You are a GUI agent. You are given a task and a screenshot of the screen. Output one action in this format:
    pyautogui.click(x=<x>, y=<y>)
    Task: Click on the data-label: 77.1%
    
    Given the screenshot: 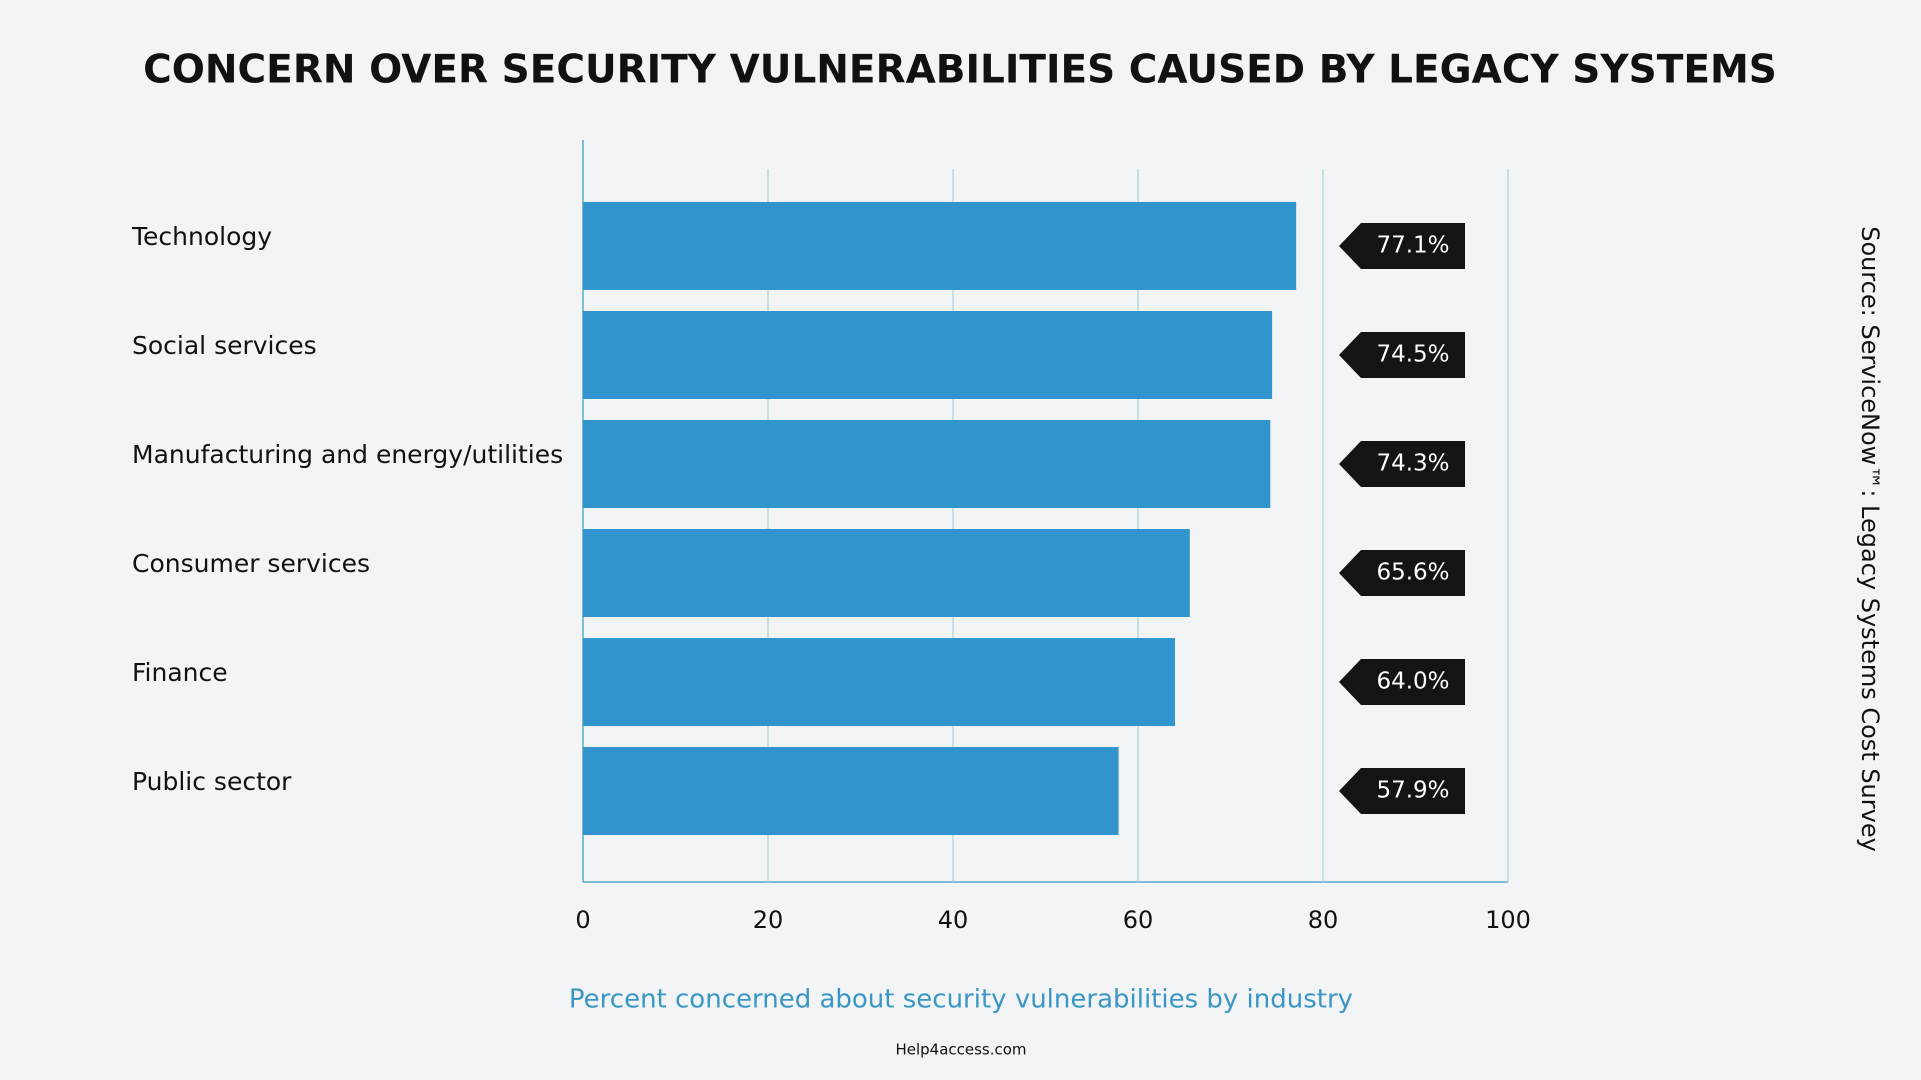 What is the action you would take?
    pyautogui.click(x=1412, y=246)
    